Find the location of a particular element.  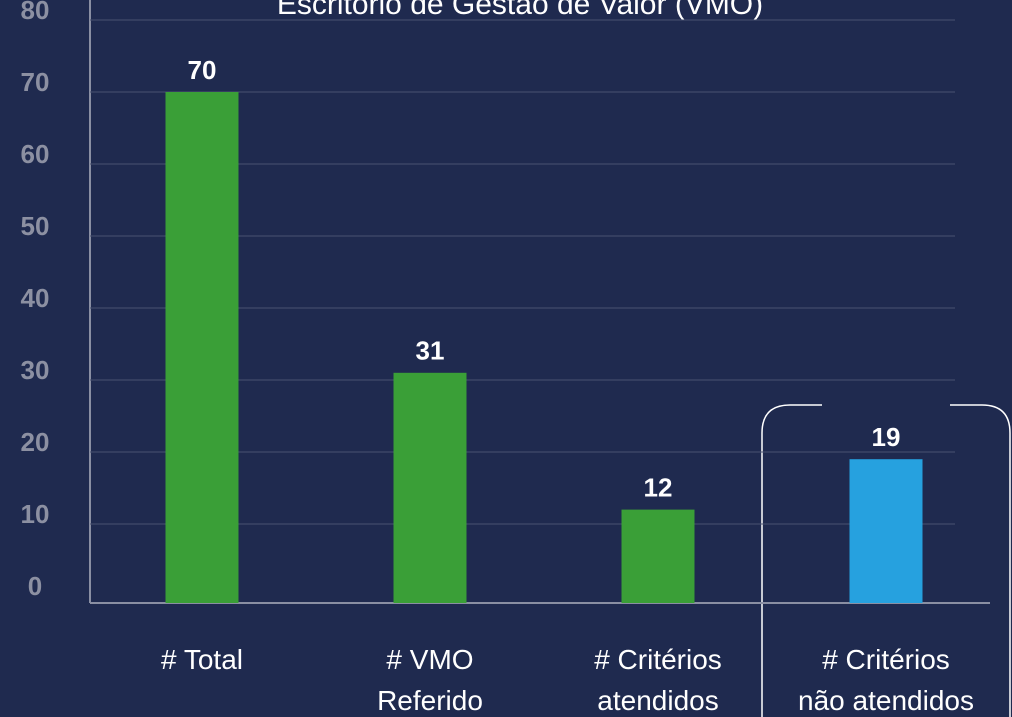

y-tick-label: 80 is located at coordinates (35, 12).